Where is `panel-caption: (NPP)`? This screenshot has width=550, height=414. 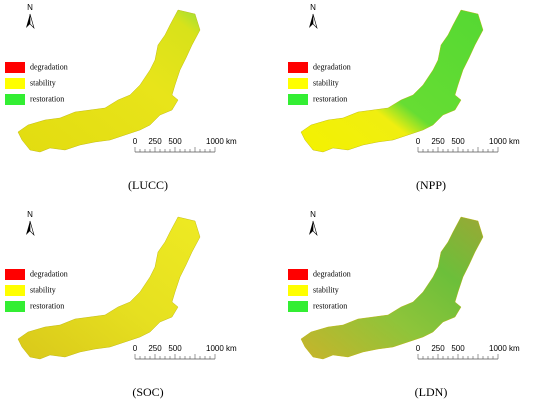
panel-caption: (NPP) is located at coordinates (431, 185).